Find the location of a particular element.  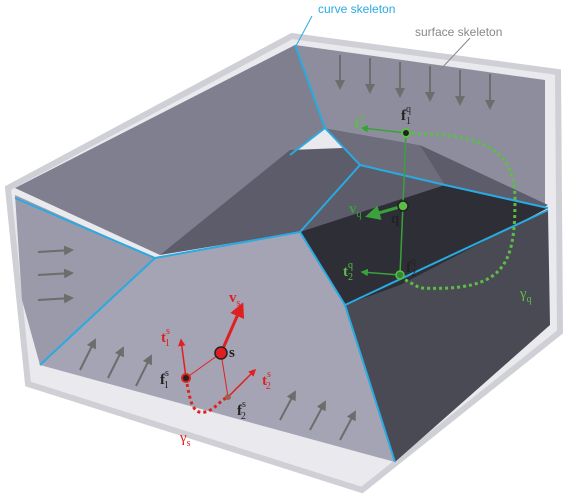

symbol: tq 1 is located at coordinates (359, 123).